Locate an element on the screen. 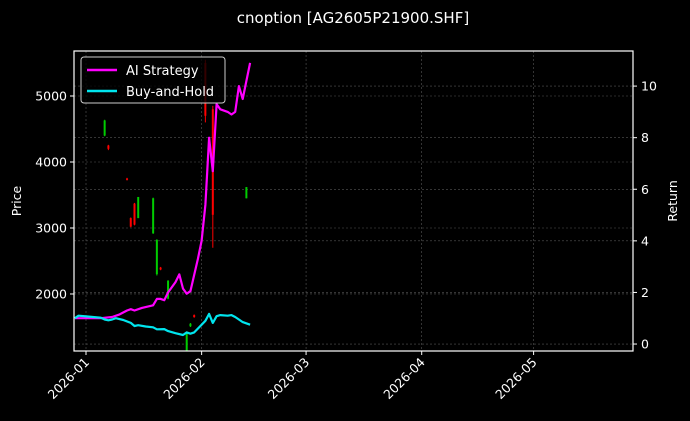 This screenshot has width=690, height=421. y-left-tick-label: 2000 is located at coordinates (51, 293).